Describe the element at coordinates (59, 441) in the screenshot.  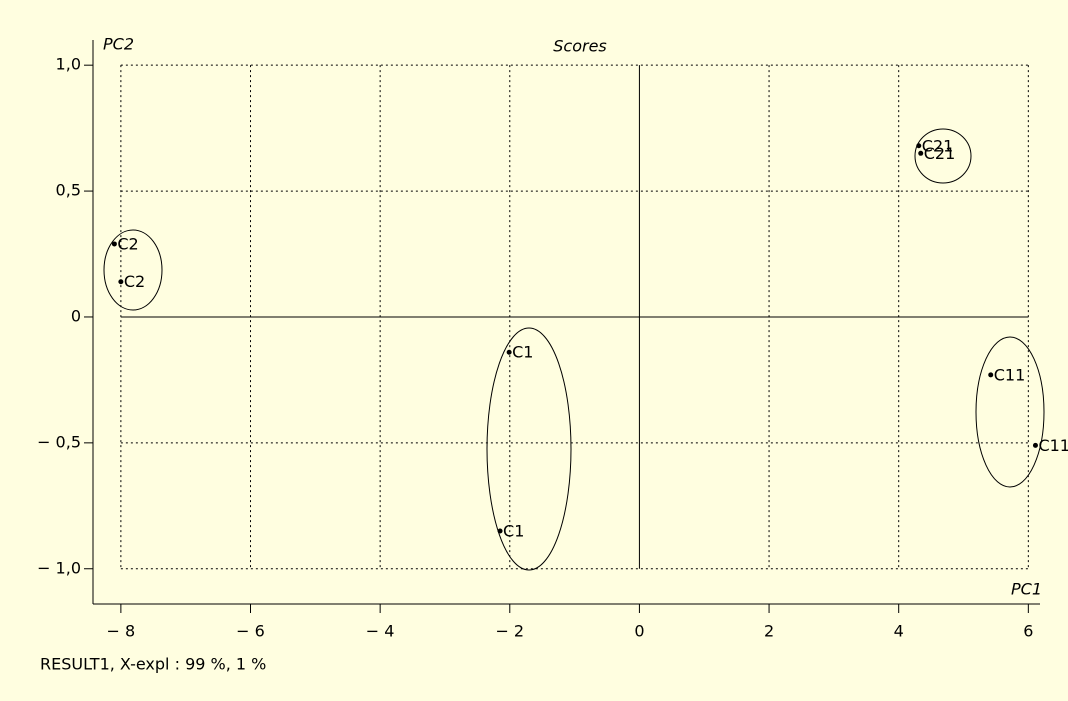
I see `y-tick-label: − 0,5` at that location.